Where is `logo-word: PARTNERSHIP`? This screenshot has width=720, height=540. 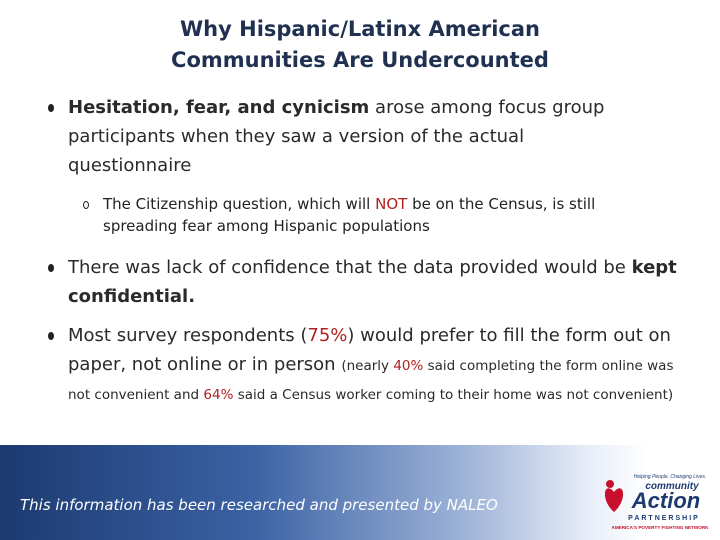
logo-word: PARTNERSHIP is located at coordinates (664, 518).